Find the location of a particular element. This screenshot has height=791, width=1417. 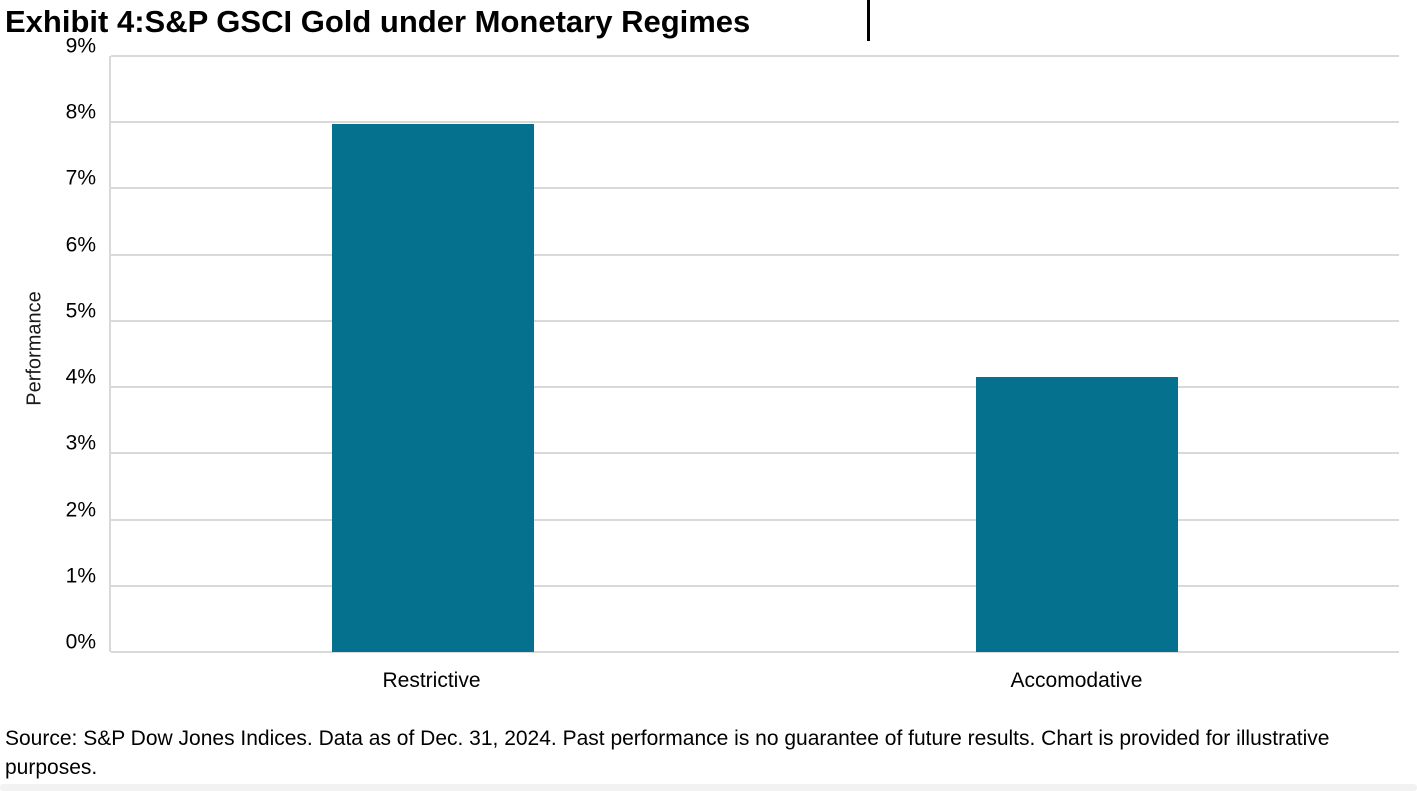

text-cursor-caret is located at coordinates (868, 20).